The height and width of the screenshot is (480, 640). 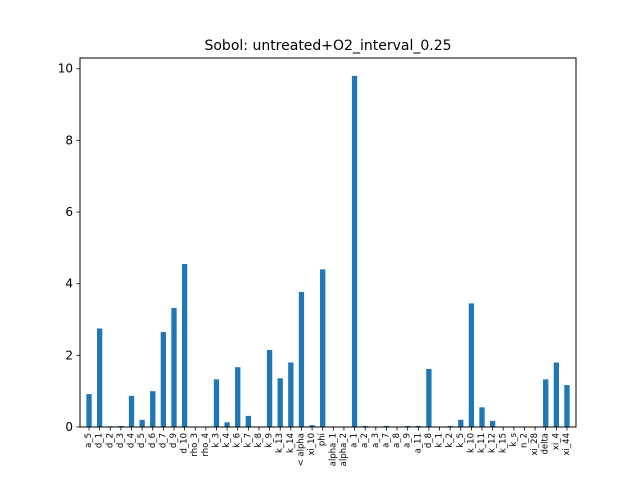 I want to click on x-tick-label: xi_4, so click(x=556, y=441).